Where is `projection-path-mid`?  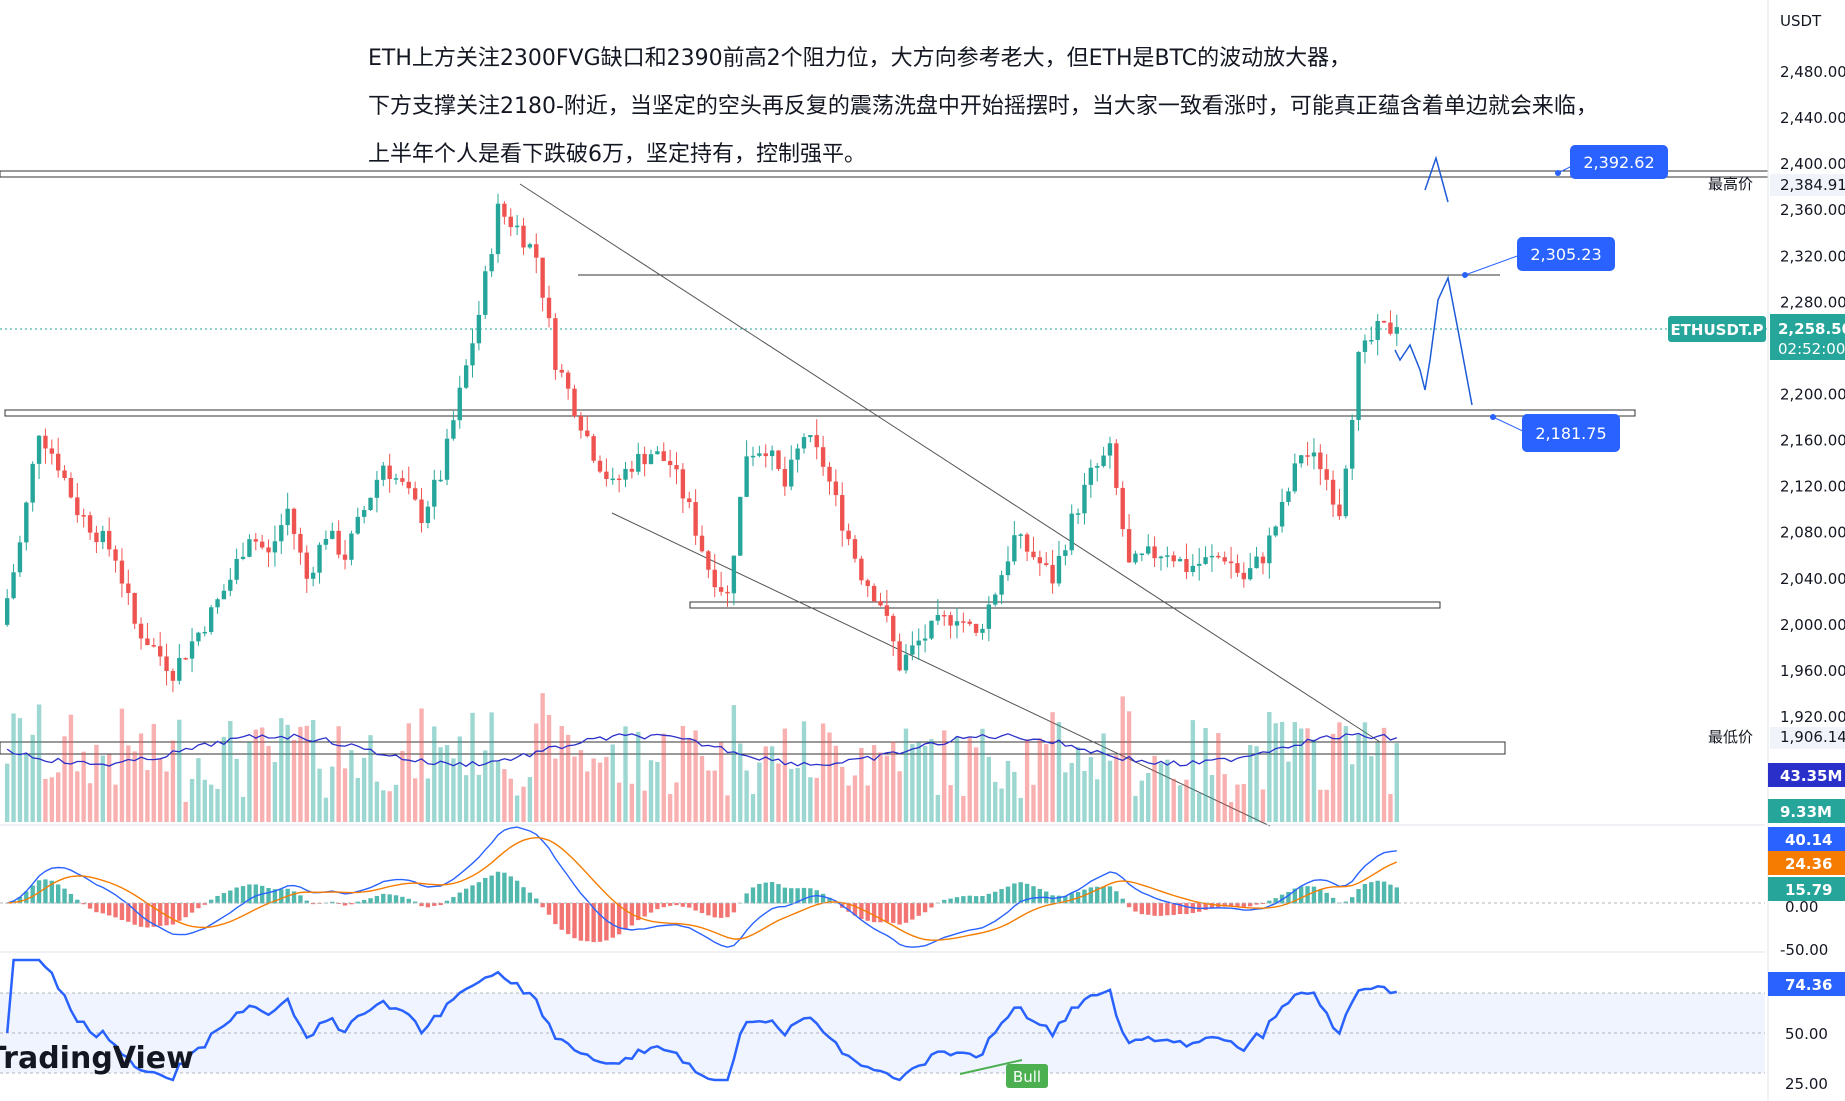 projection-path-mid is located at coordinates (1433, 340).